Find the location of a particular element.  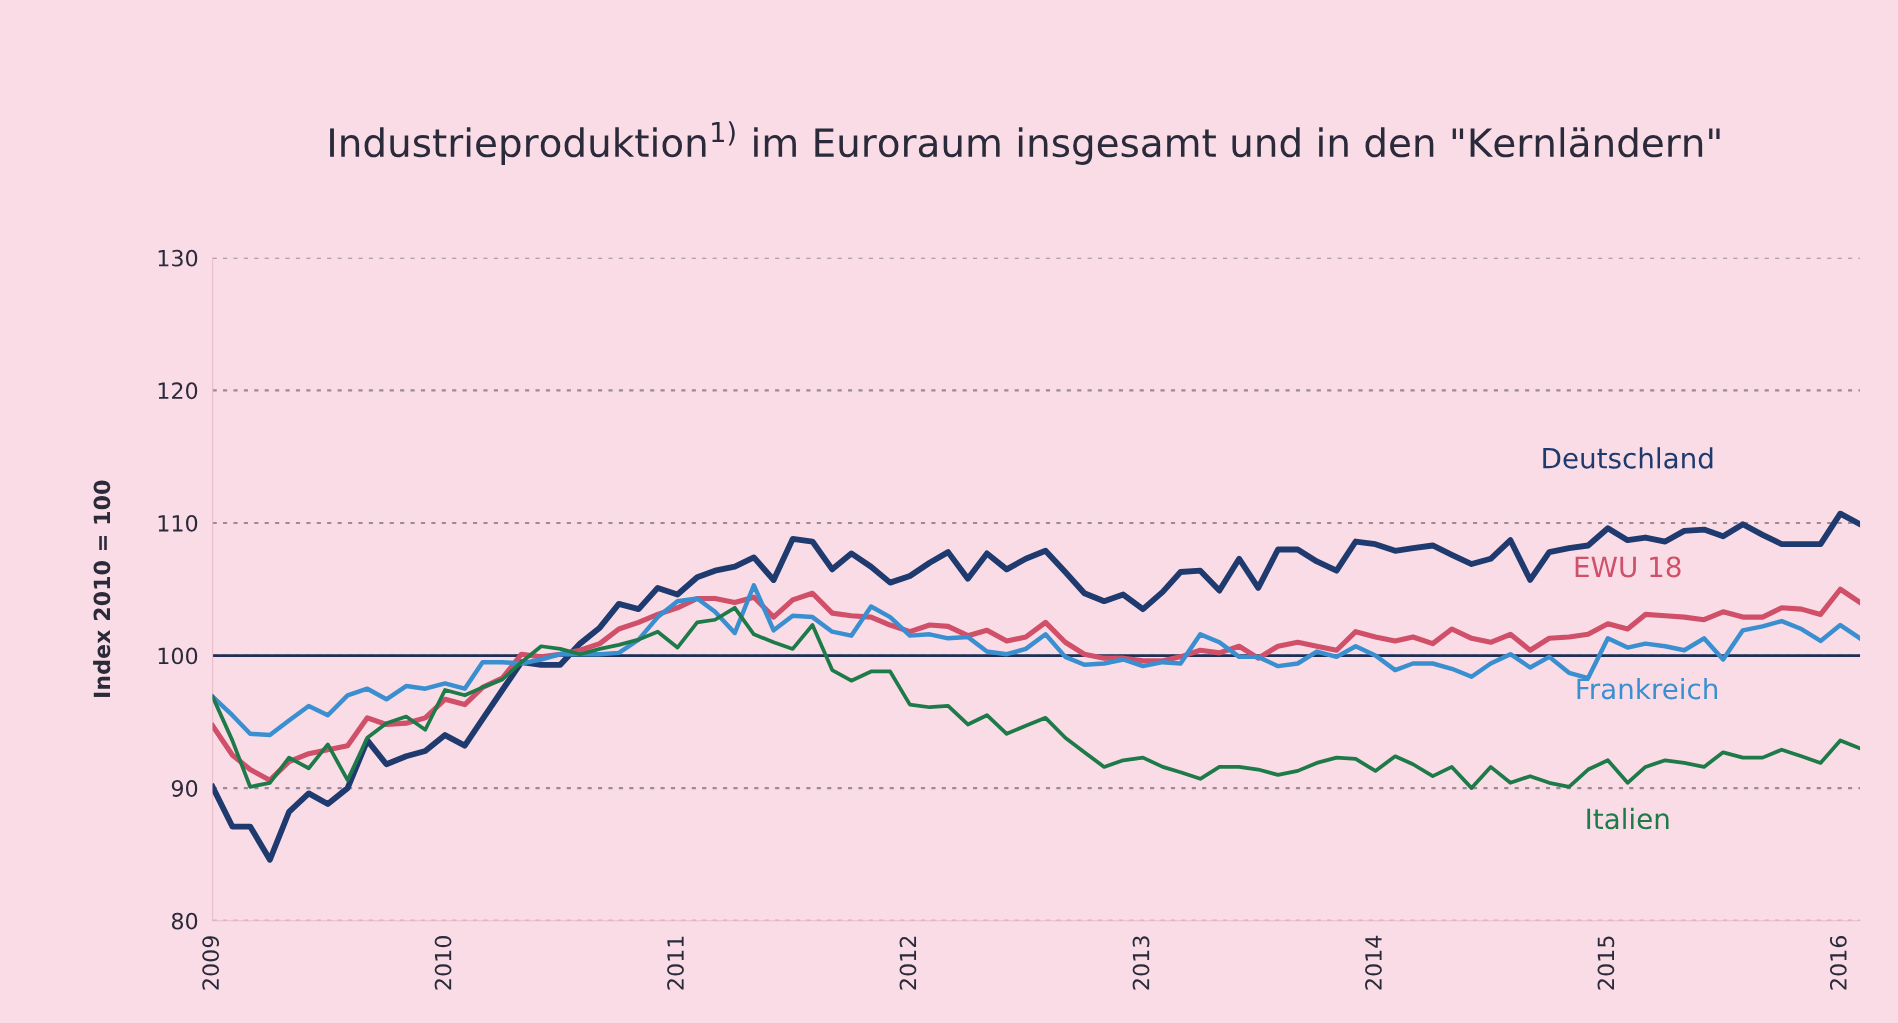

y-tick-label: 80 is located at coordinates (184, 921).